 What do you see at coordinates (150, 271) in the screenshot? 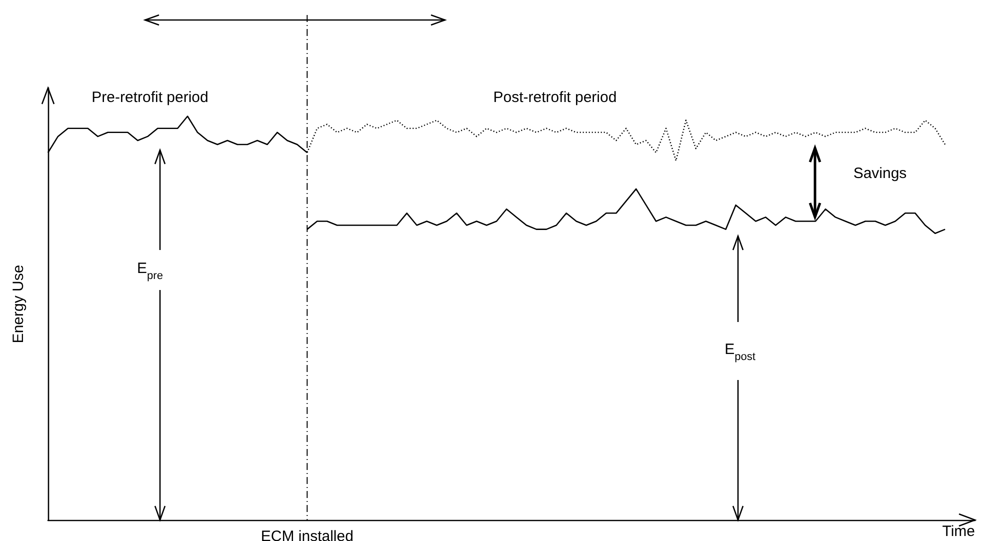
I see `annotation: E$_{pre}$` at bounding box center [150, 271].